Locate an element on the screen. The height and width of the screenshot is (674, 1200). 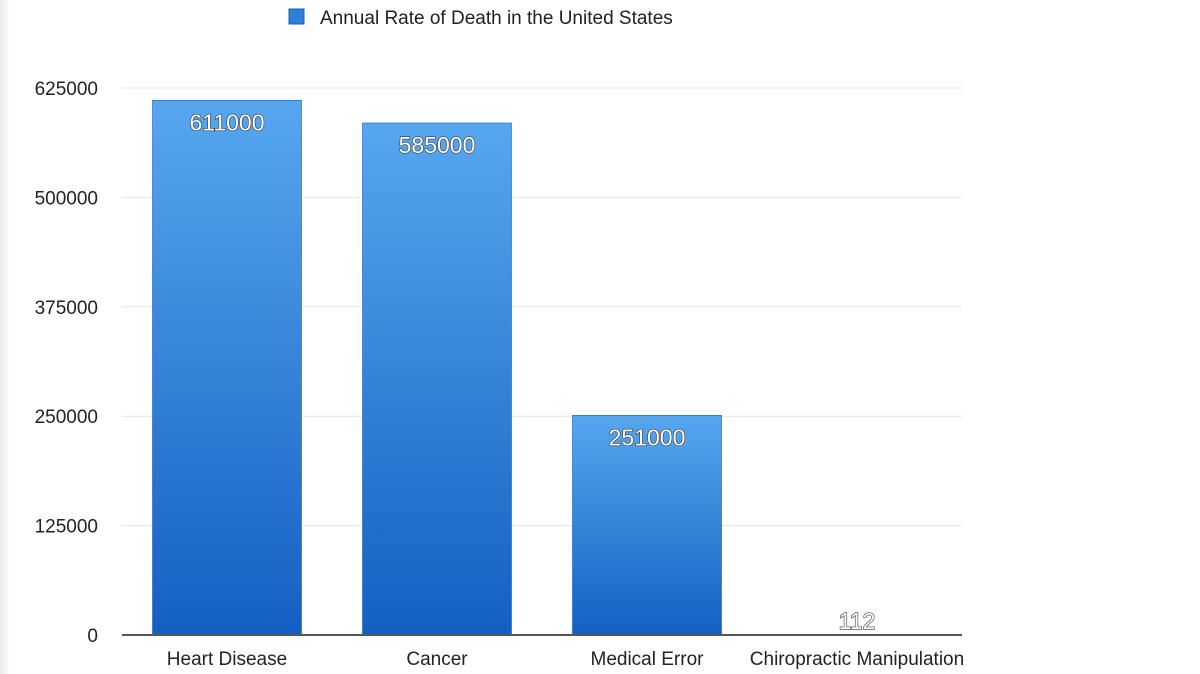
y-tick-label: 625000 is located at coordinates (66, 89).